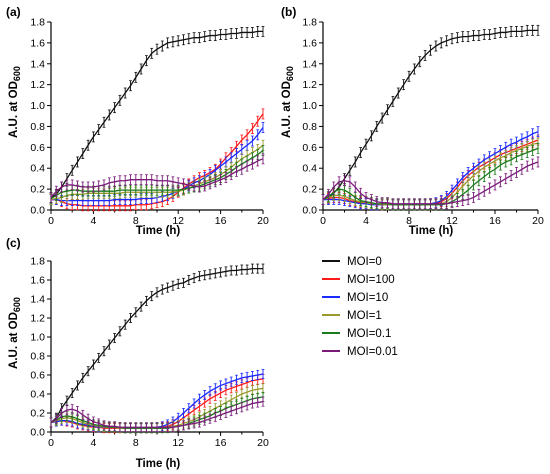 The image size is (550, 474). What do you see at coordinates (158, 464) in the screenshot?
I see `panel-c-x-axis-label: Time (h)` at bounding box center [158, 464].